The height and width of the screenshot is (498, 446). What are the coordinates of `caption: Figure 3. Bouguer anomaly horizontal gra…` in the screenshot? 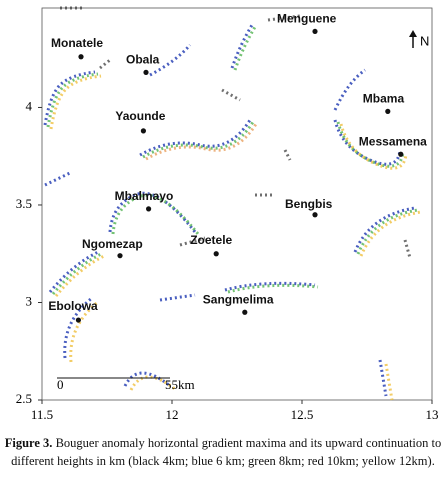 It's located at (223, 452).